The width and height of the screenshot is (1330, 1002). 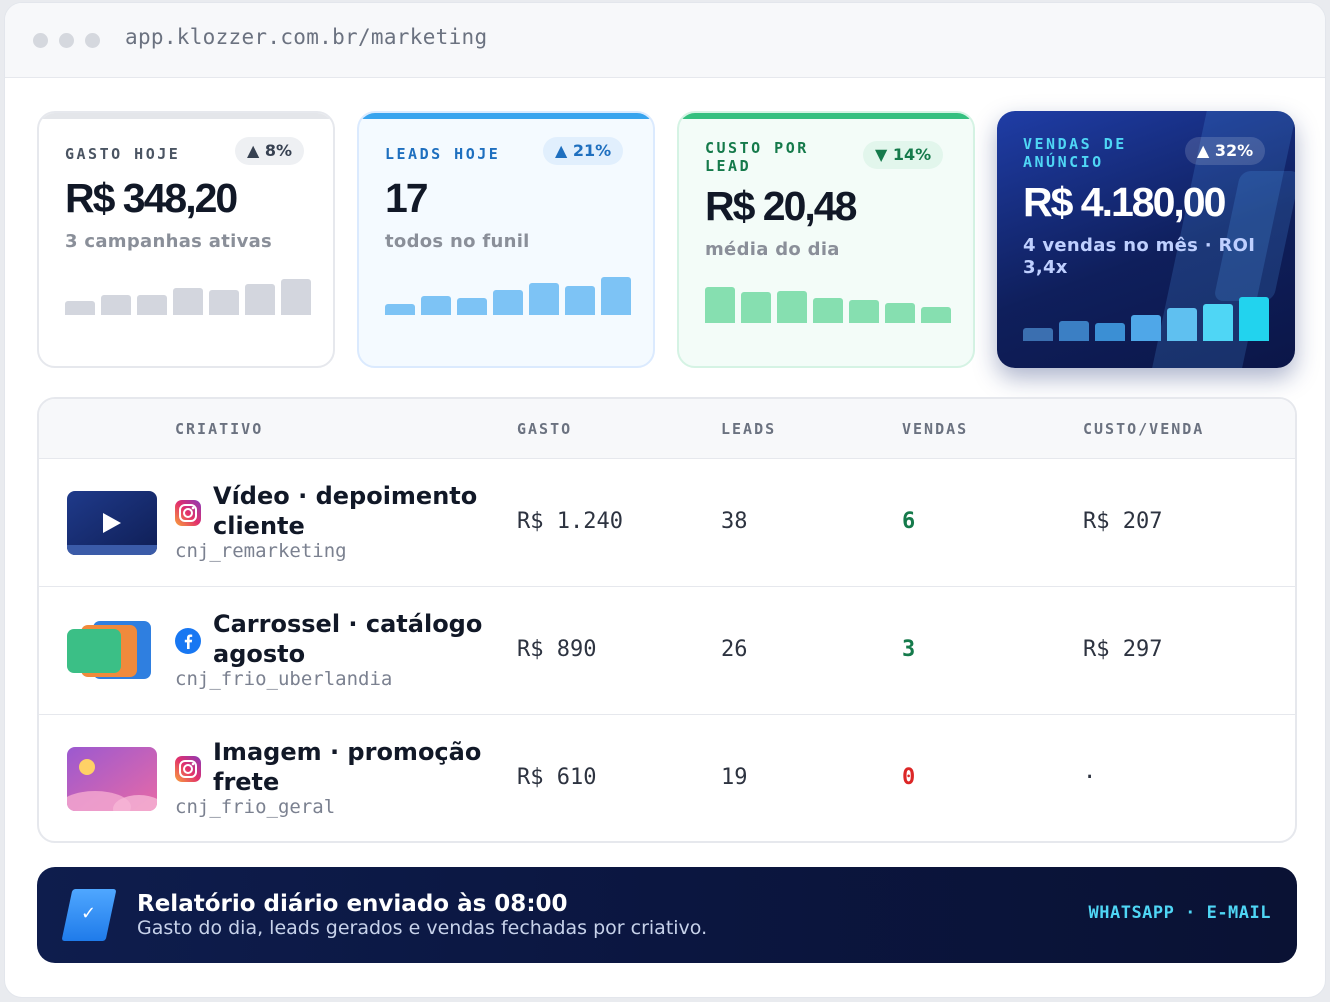 What do you see at coordinates (772, 249) in the screenshot?
I see `kpi-subtitle: média do dia` at bounding box center [772, 249].